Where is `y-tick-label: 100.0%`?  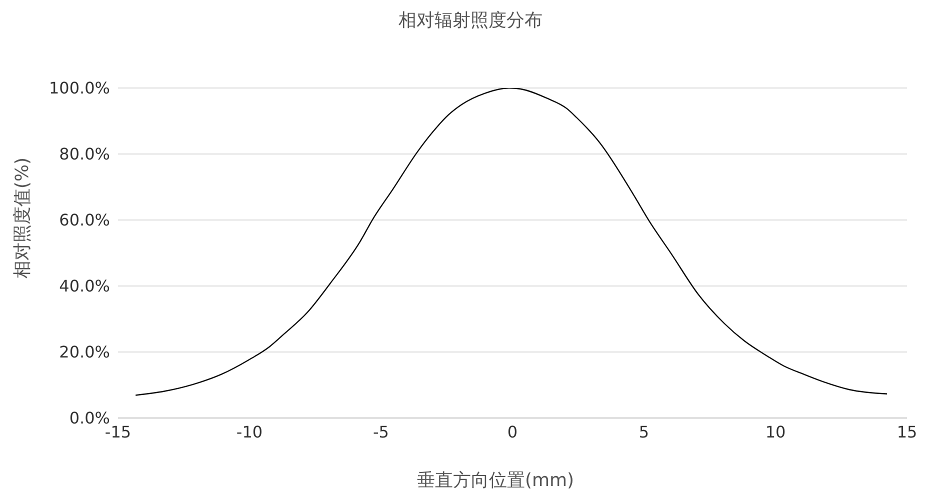
y-tick-label: 100.0% is located at coordinates (79, 88).